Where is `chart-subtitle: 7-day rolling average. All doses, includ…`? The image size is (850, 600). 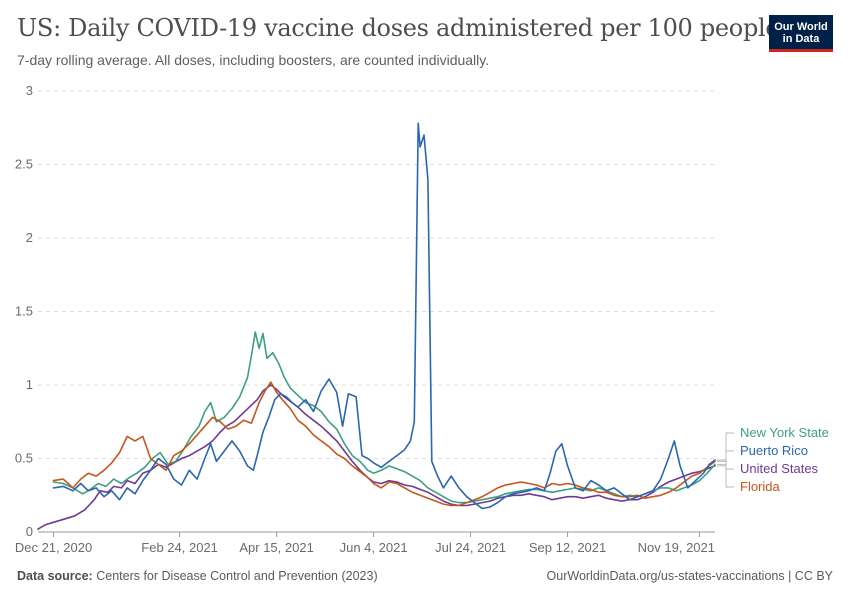
chart-subtitle: 7-day rolling average. All doses, includ… is located at coordinates (253, 60).